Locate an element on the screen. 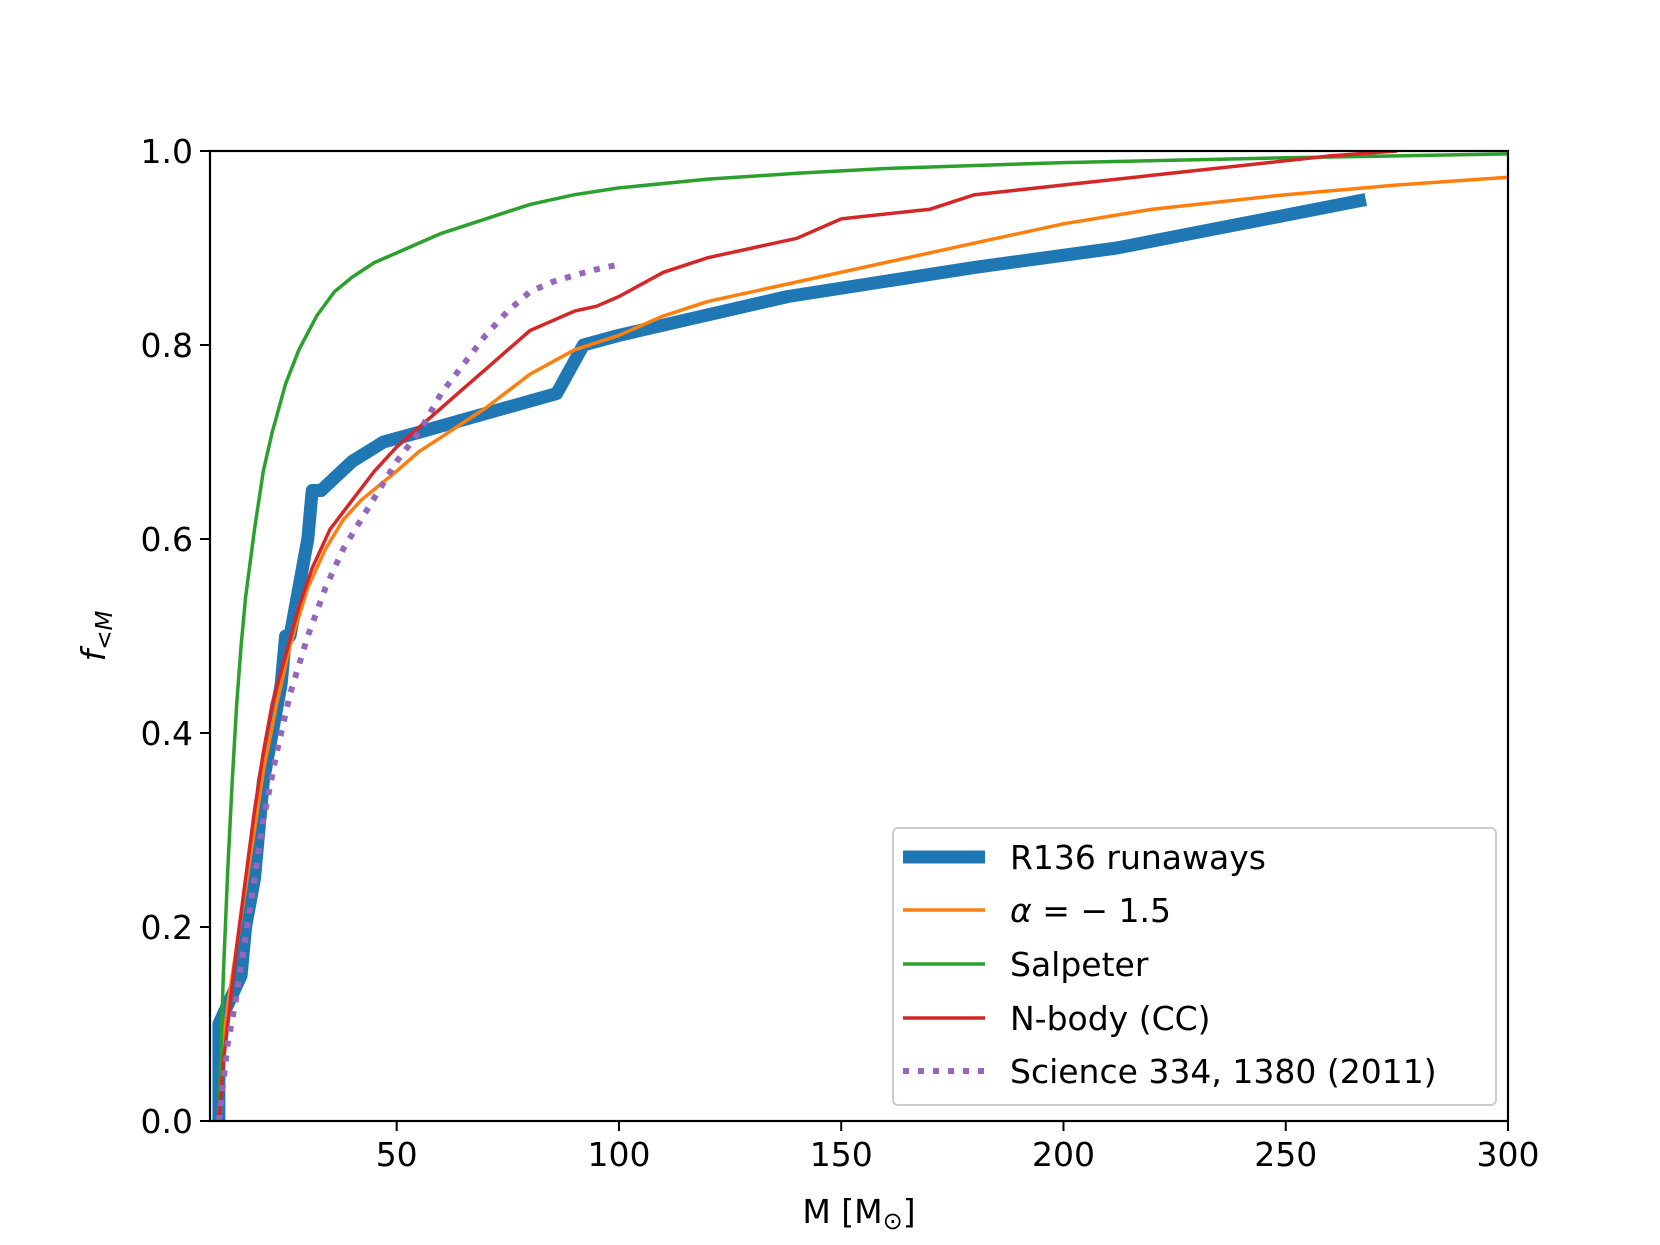  x-tick-label: 150 is located at coordinates (841, 1154).